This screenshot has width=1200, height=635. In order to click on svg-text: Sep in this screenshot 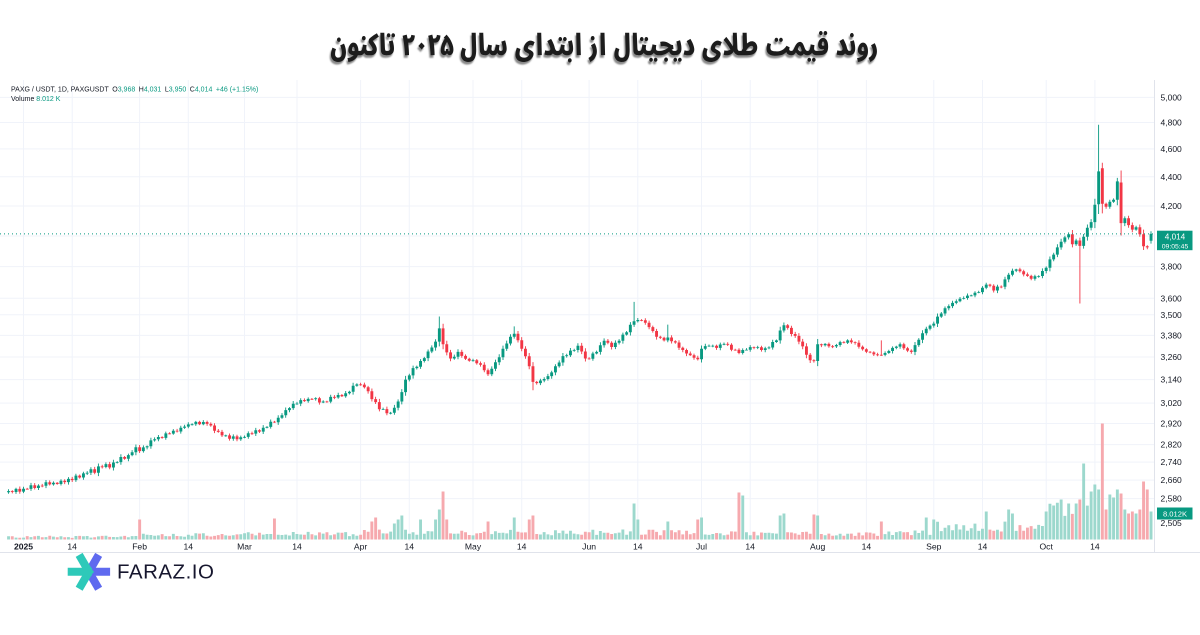, I will do `click(934, 546)`.